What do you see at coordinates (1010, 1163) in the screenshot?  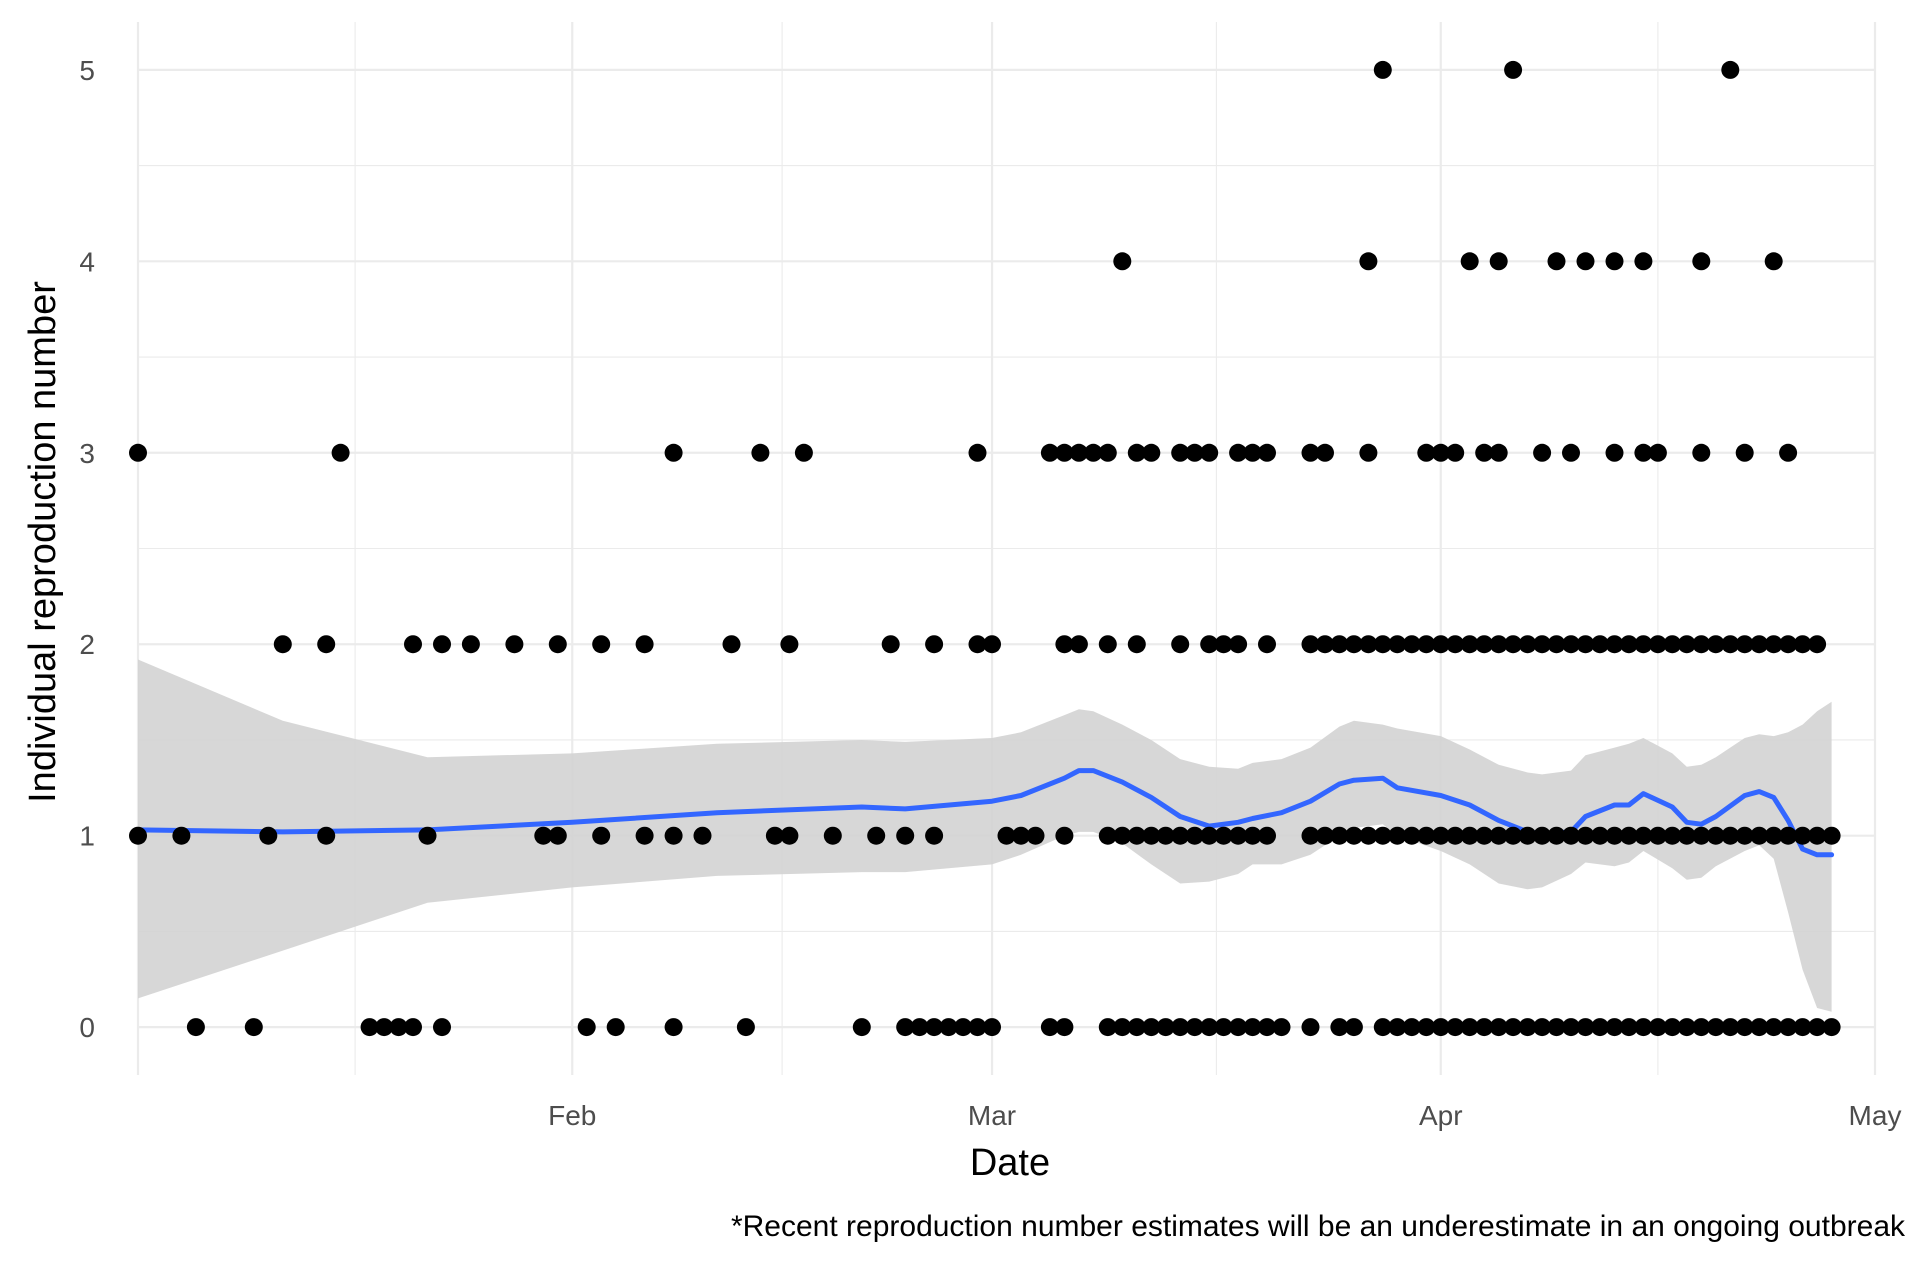 I see `x-axis-title: Date` at bounding box center [1010, 1163].